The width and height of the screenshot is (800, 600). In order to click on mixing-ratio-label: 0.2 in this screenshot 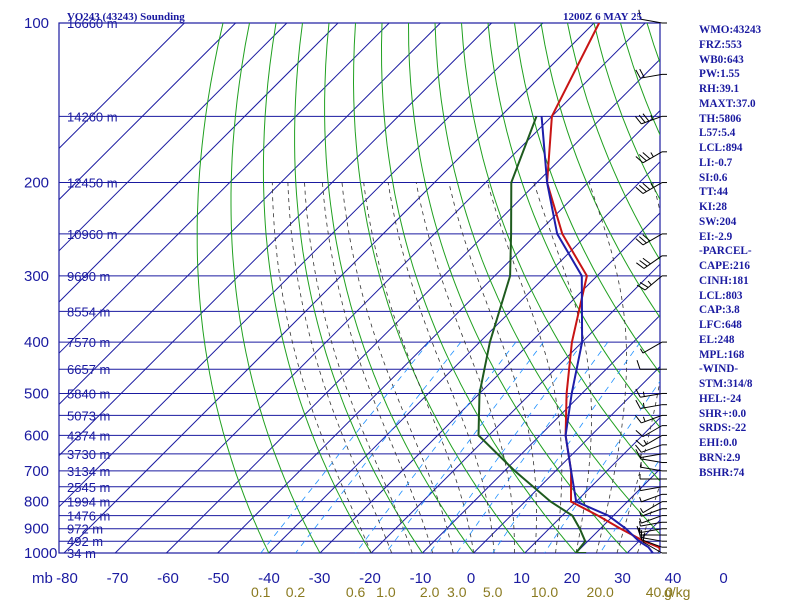, I will do `click(296, 592)`.